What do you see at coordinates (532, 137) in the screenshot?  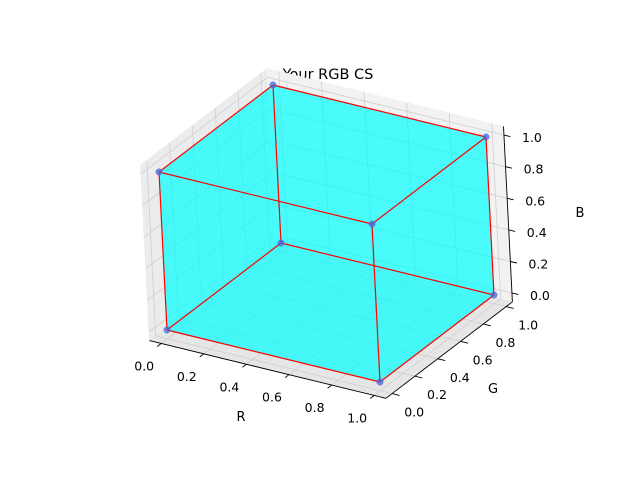 I see `z-tick-label: 1.0` at bounding box center [532, 137].